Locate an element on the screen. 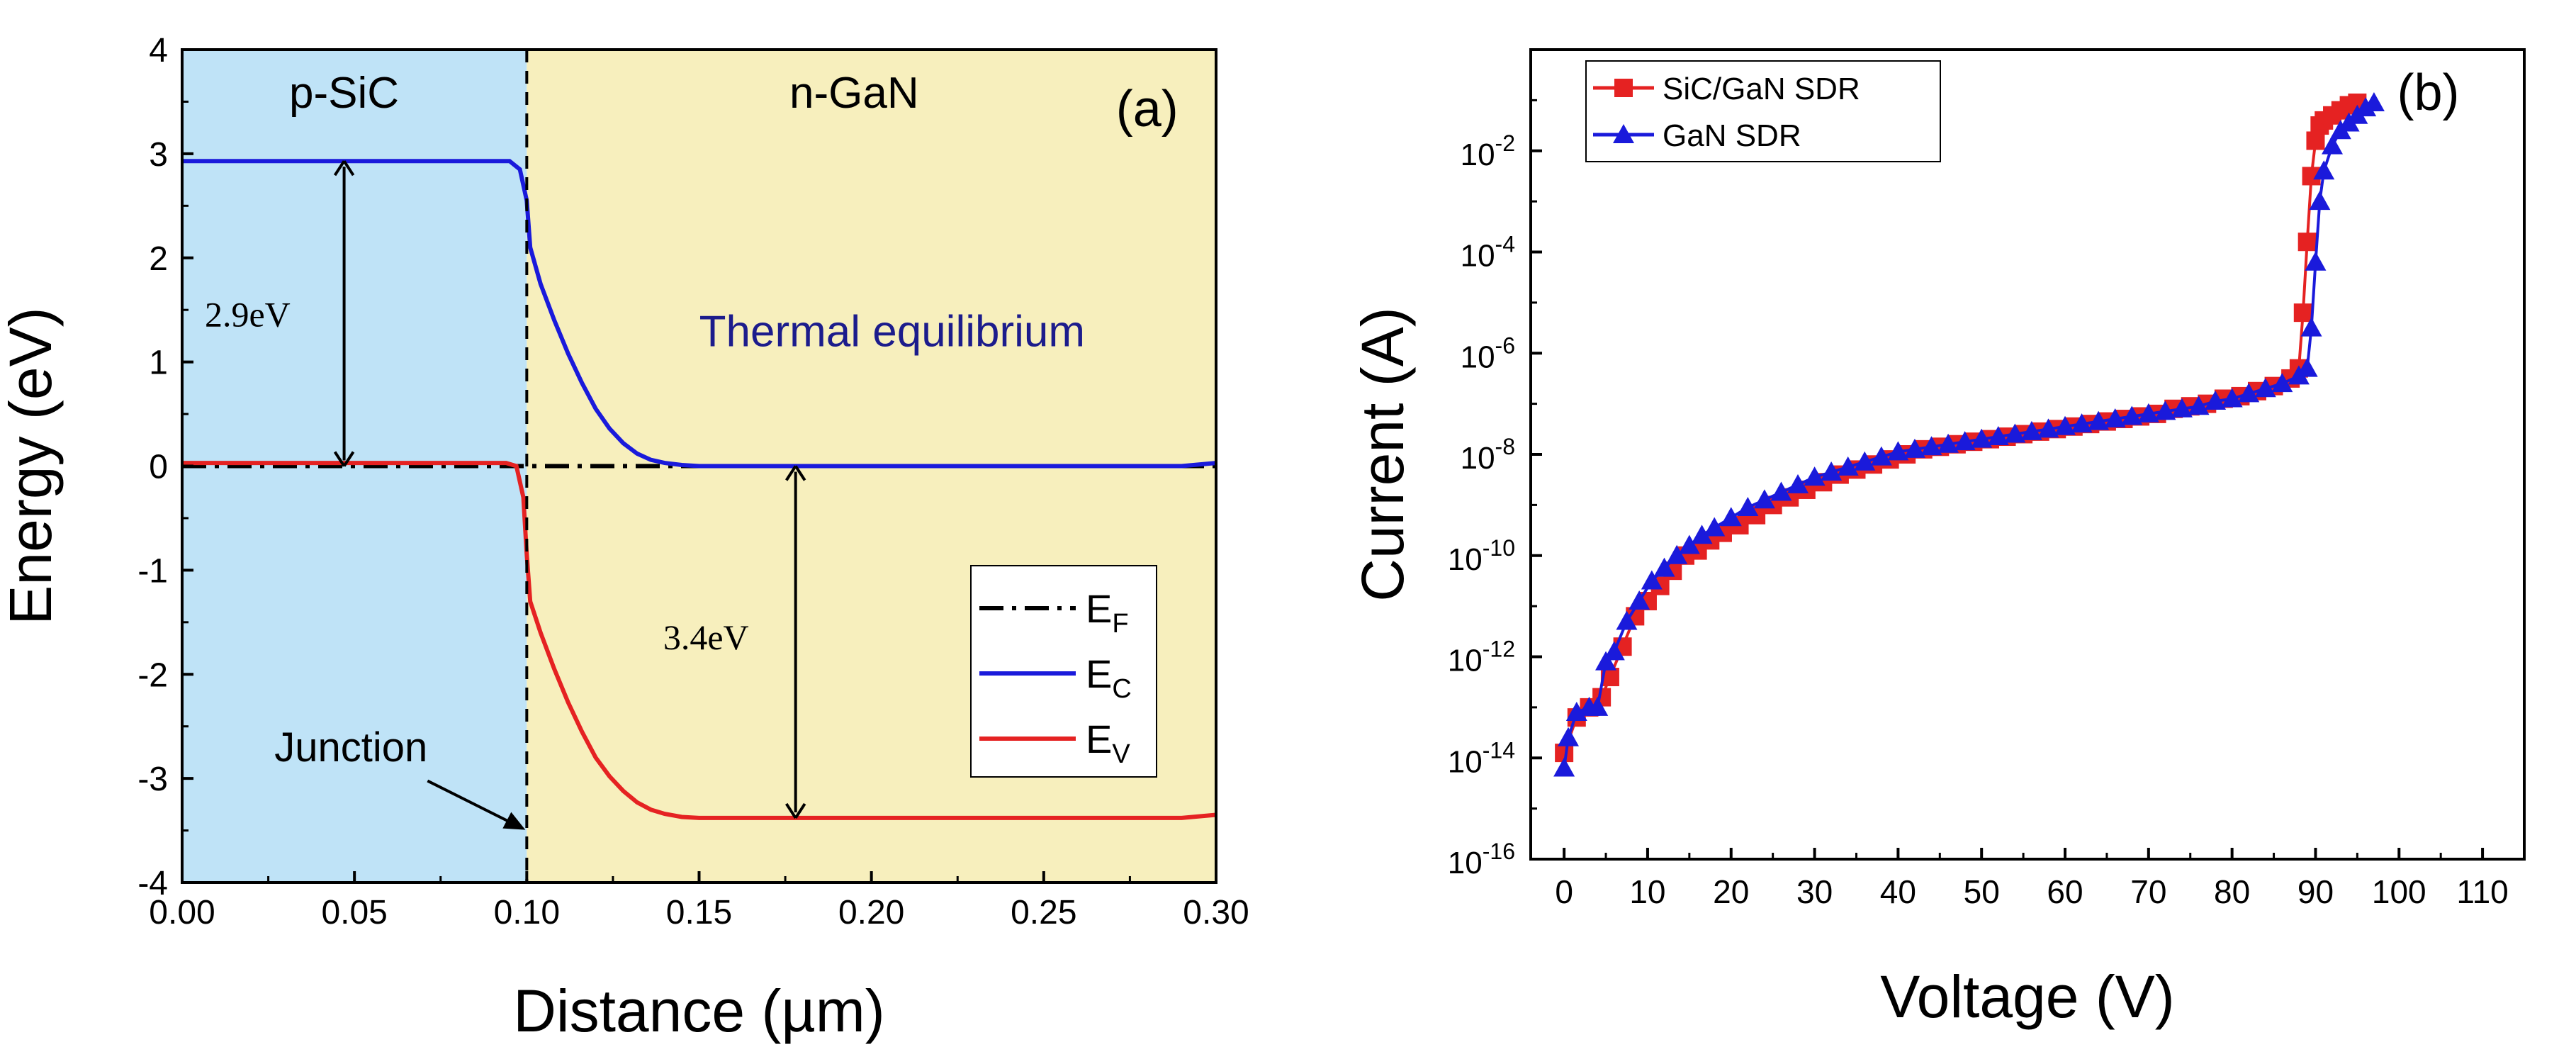  panel-a-x-axis-label: Distance (µm) is located at coordinates (698, 1011).